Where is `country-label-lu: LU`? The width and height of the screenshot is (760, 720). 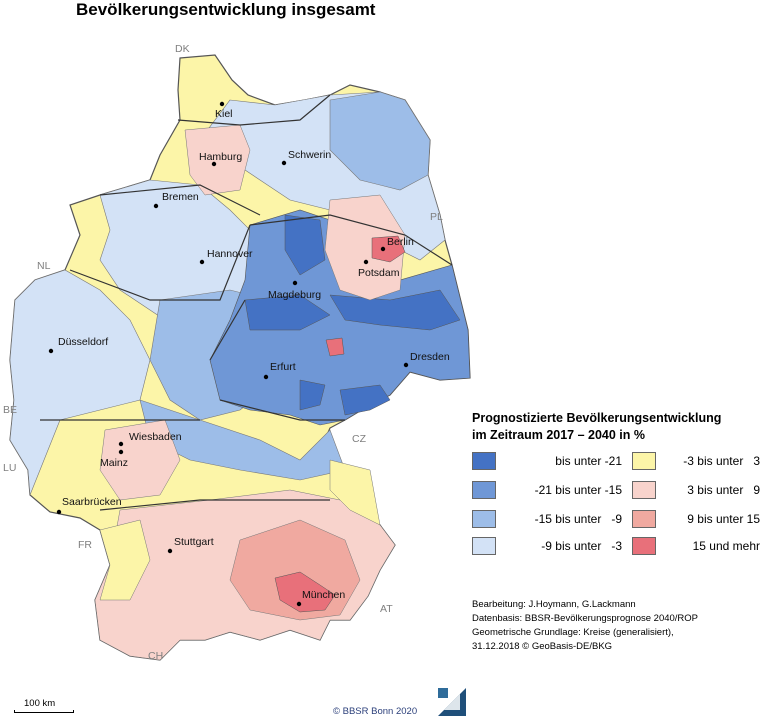
country-label-lu: LU is located at coordinates (9, 468).